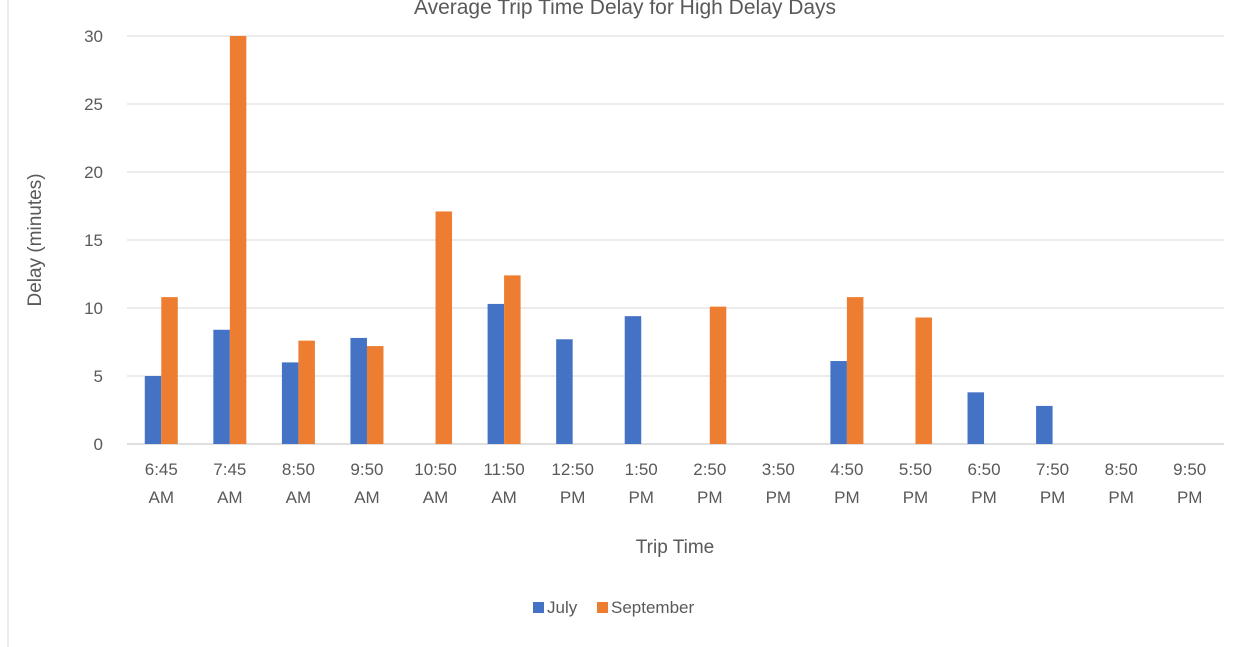  I want to click on y-axis-title: Delay (minutes), so click(35, 239).